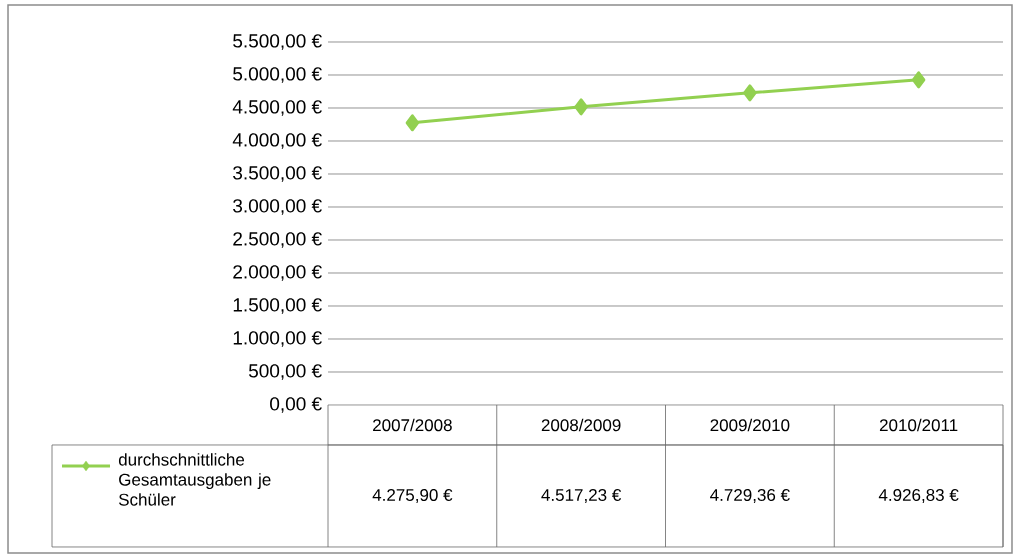 The image size is (1017, 557). I want to click on data-label: 4.275,90 €, so click(412, 495).